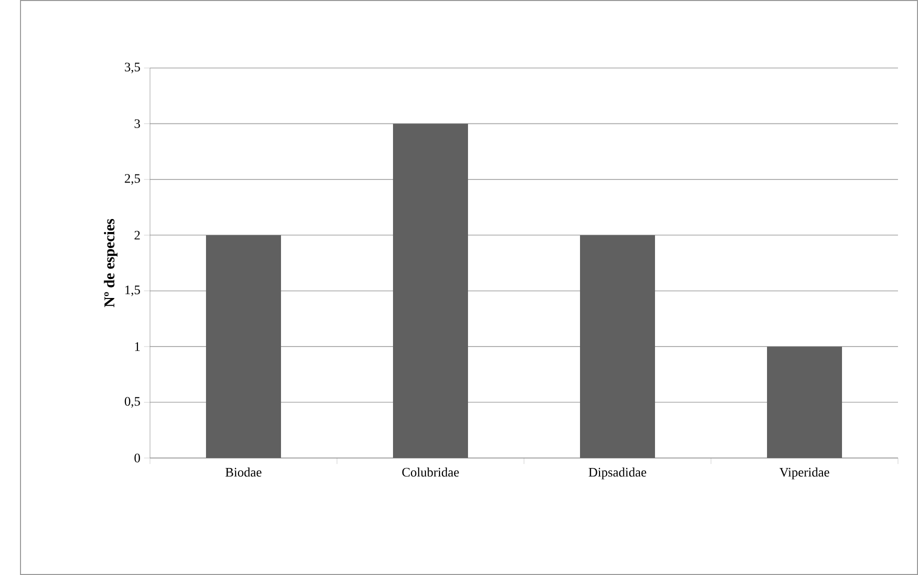 The width and height of the screenshot is (918, 575). What do you see at coordinates (137, 235) in the screenshot?
I see `y-tick-label: 2` at bounding box center [137, 235].